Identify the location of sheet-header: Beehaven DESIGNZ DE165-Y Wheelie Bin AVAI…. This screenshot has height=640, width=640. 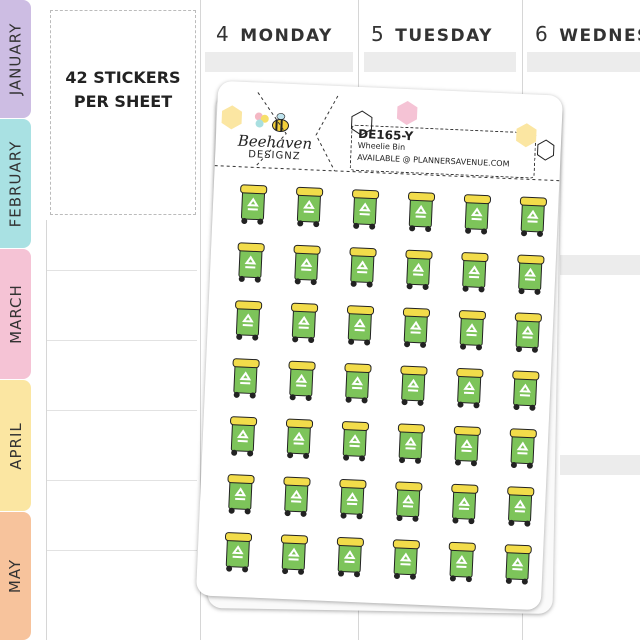
(388, 136).